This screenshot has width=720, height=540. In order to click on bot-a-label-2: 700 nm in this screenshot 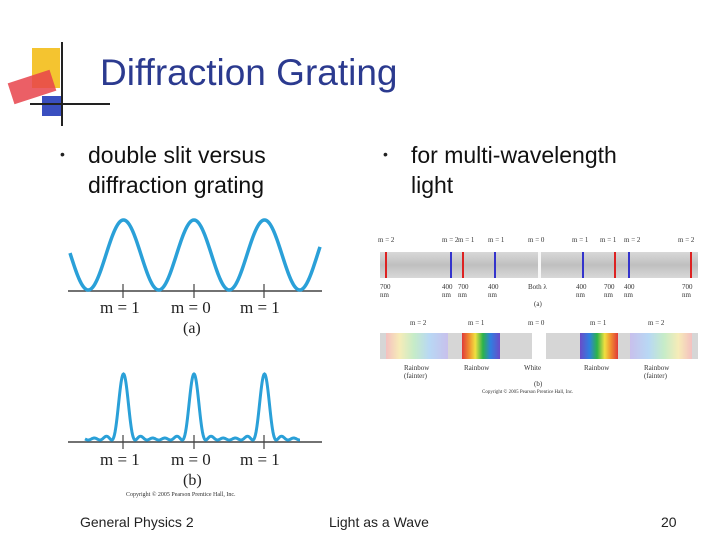, I will do `click(463, 291)`.